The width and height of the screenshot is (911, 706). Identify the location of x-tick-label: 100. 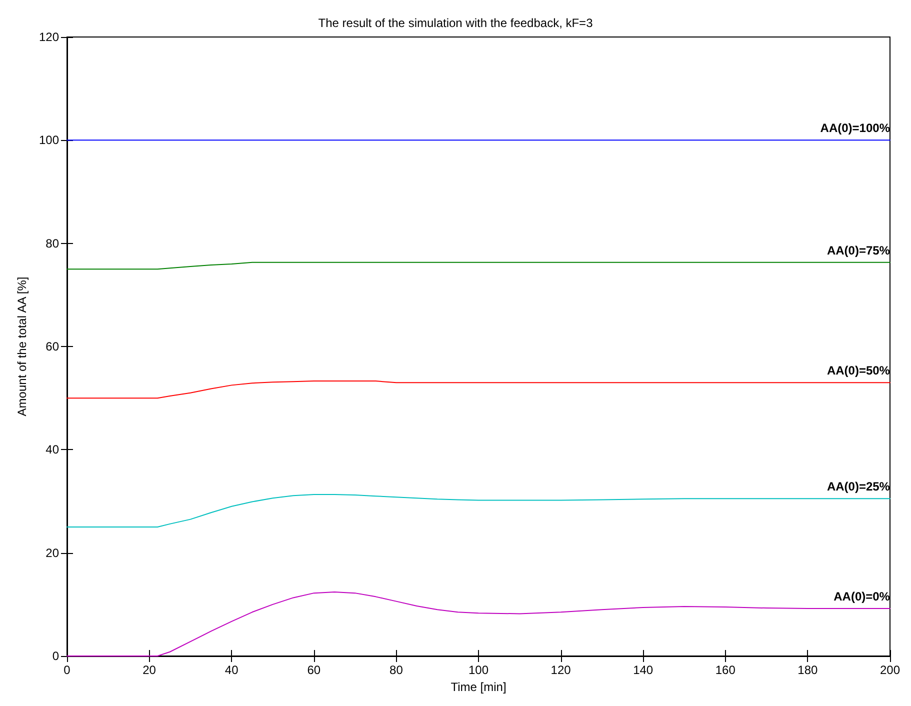
(478, 670).